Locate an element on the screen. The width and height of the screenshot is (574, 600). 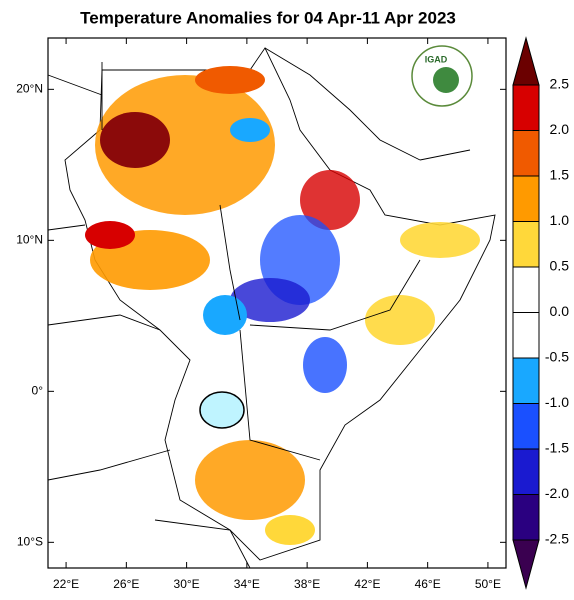
colorbar-label: 0.5 is located at coordinates (560, 266).